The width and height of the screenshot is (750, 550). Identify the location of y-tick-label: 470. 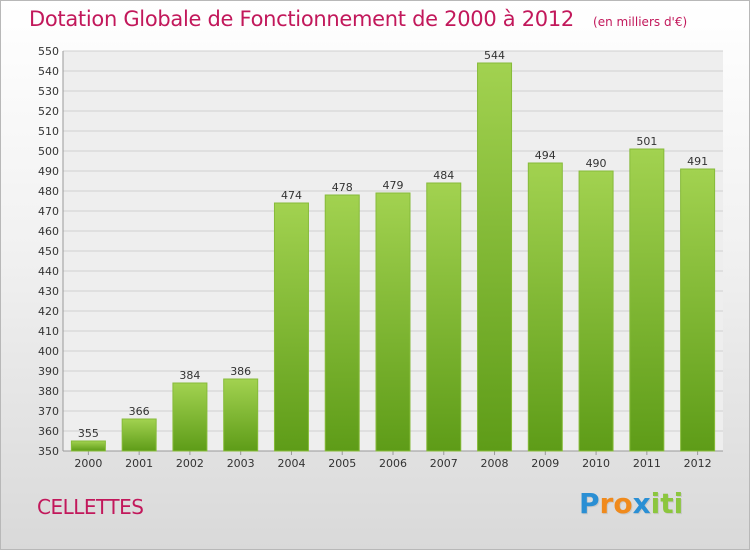
(48, 211).